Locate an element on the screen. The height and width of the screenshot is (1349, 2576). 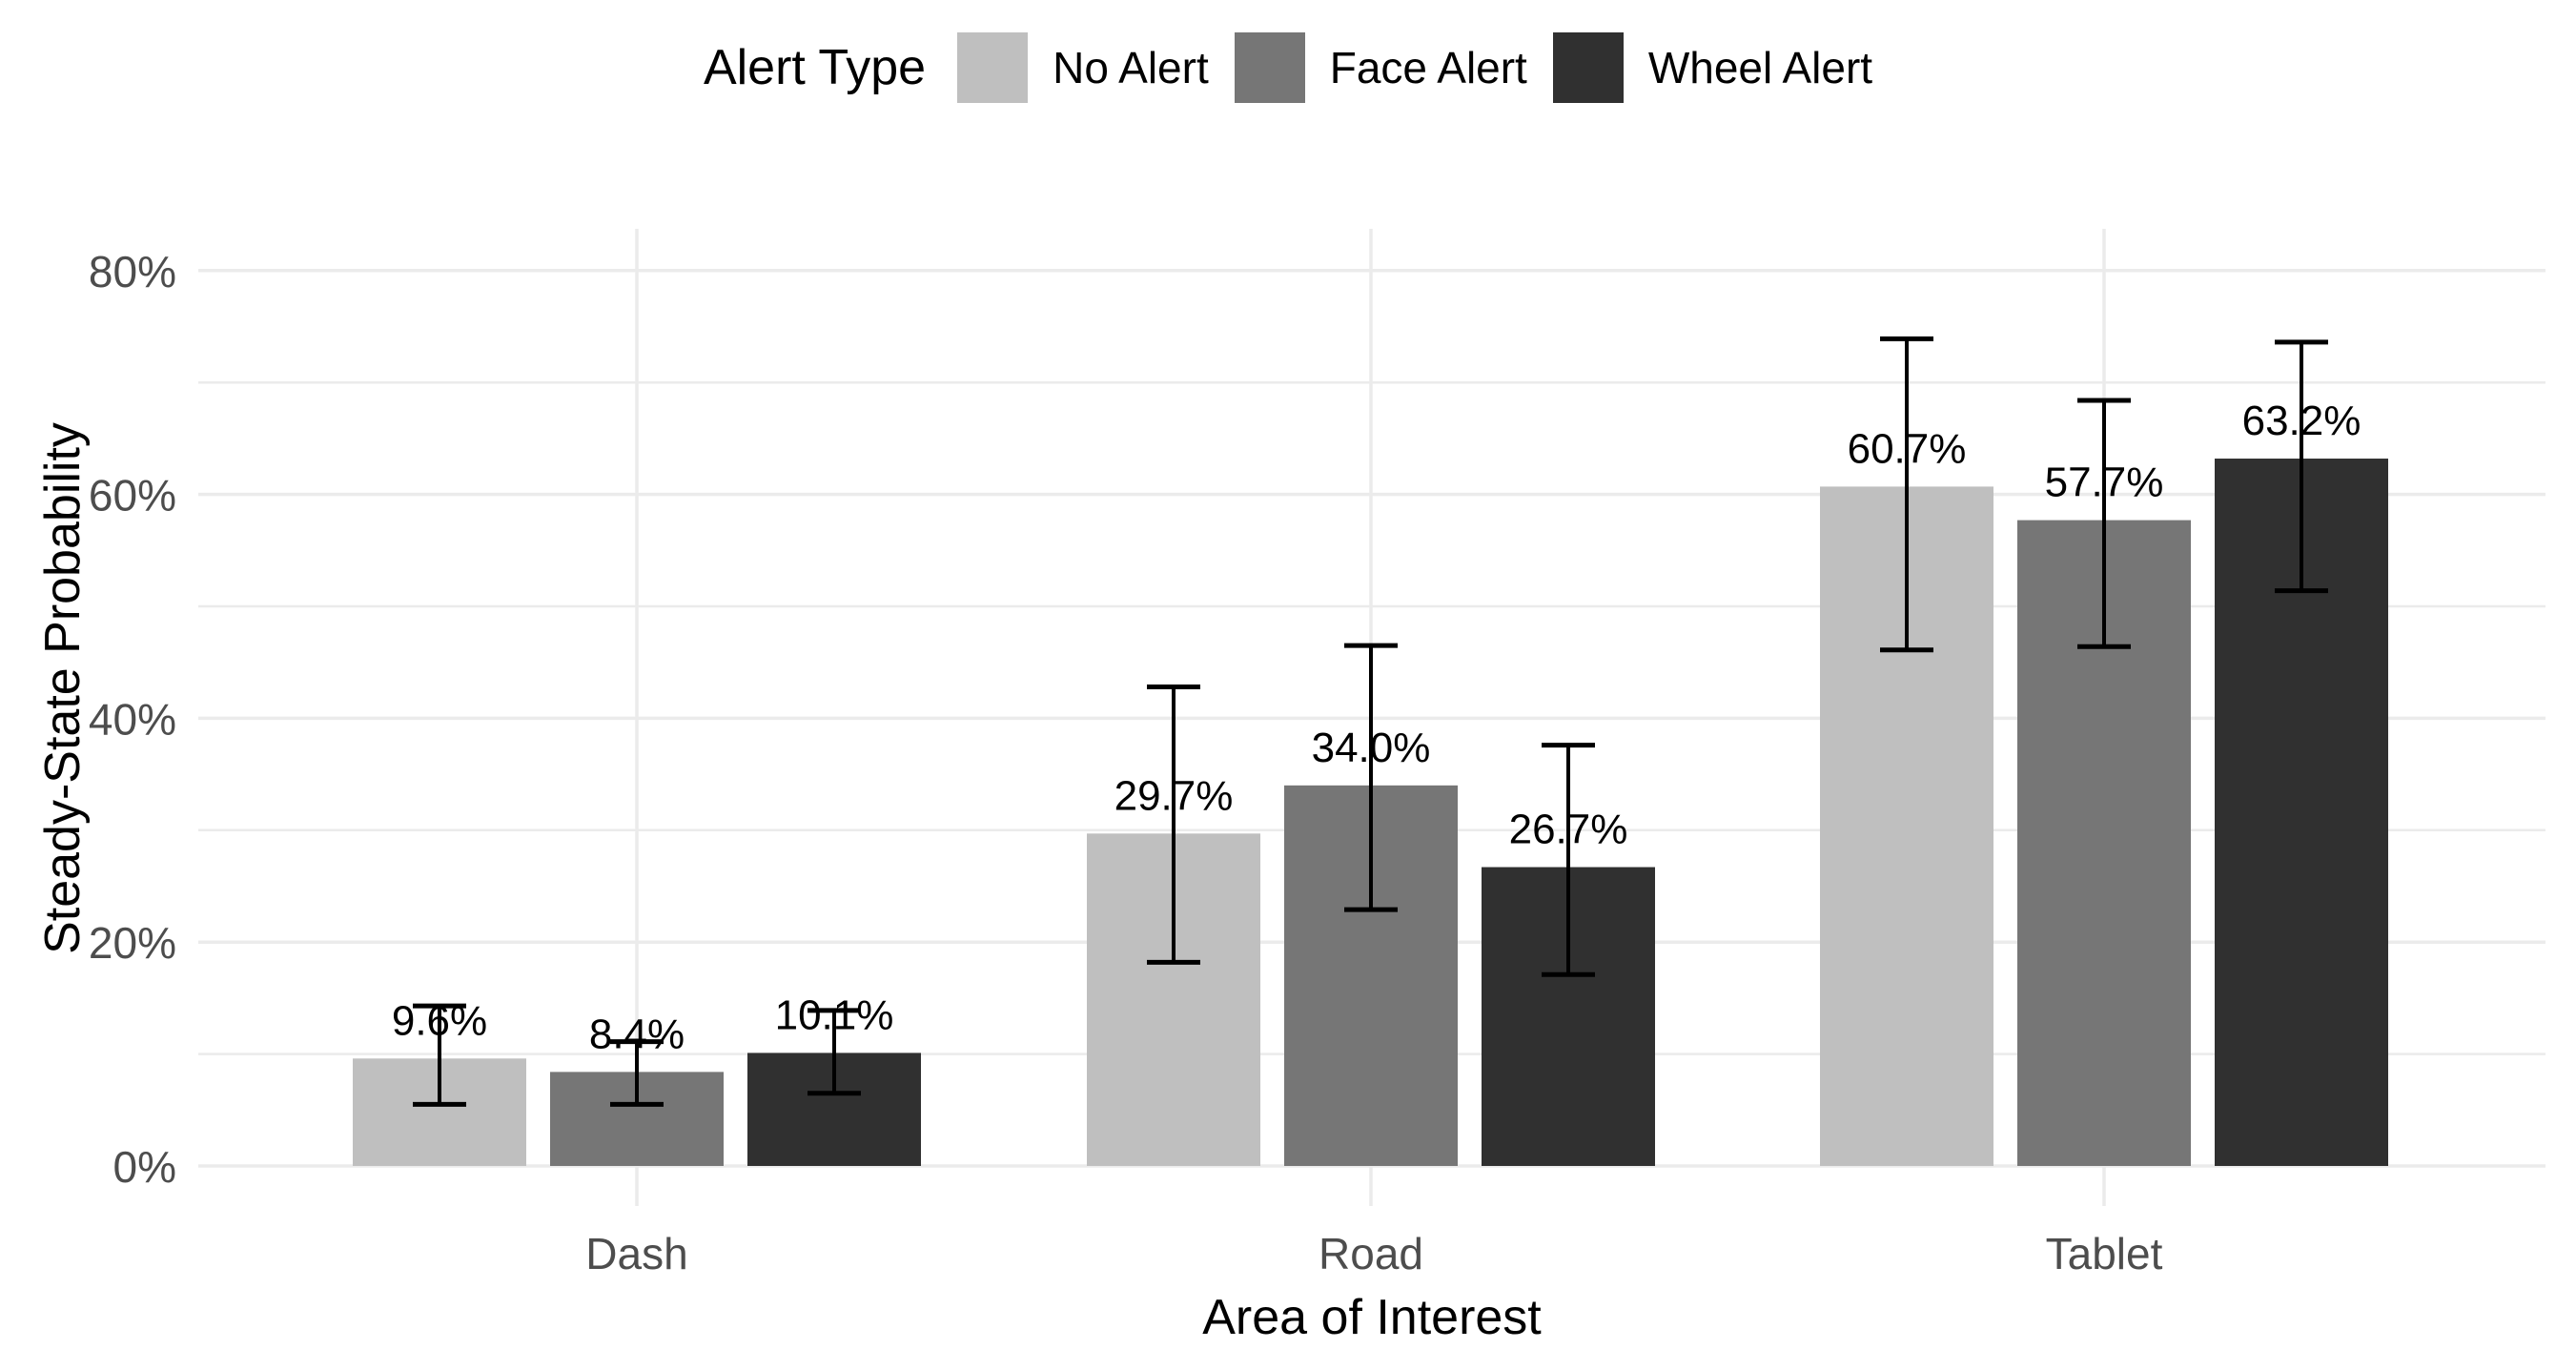
value-label: 10.1% is located at coordinates (834, 1015).